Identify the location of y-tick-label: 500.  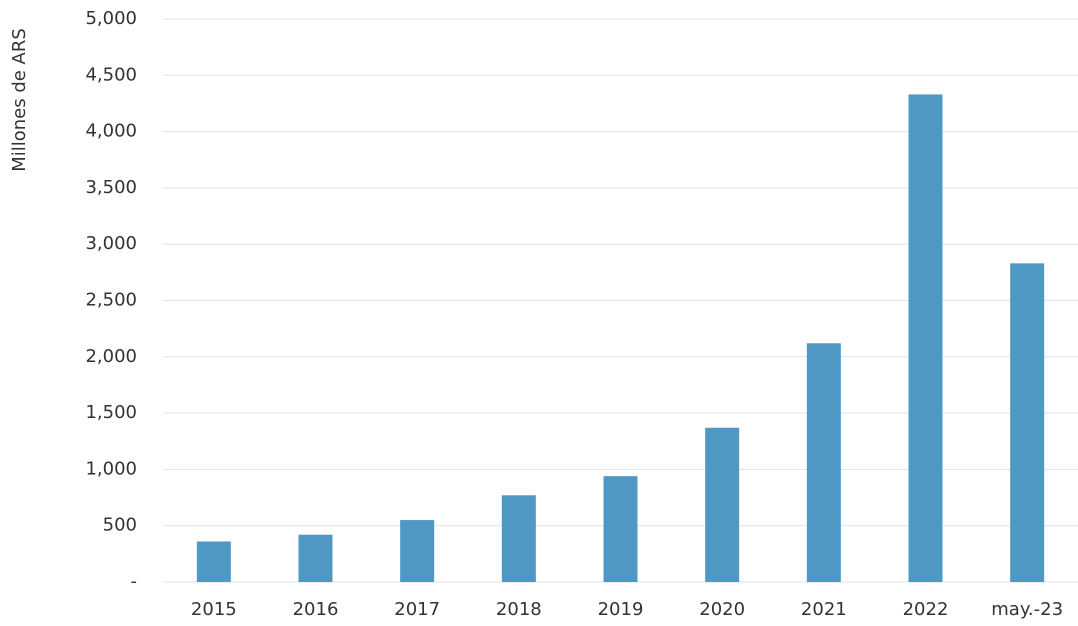
(120, 525).